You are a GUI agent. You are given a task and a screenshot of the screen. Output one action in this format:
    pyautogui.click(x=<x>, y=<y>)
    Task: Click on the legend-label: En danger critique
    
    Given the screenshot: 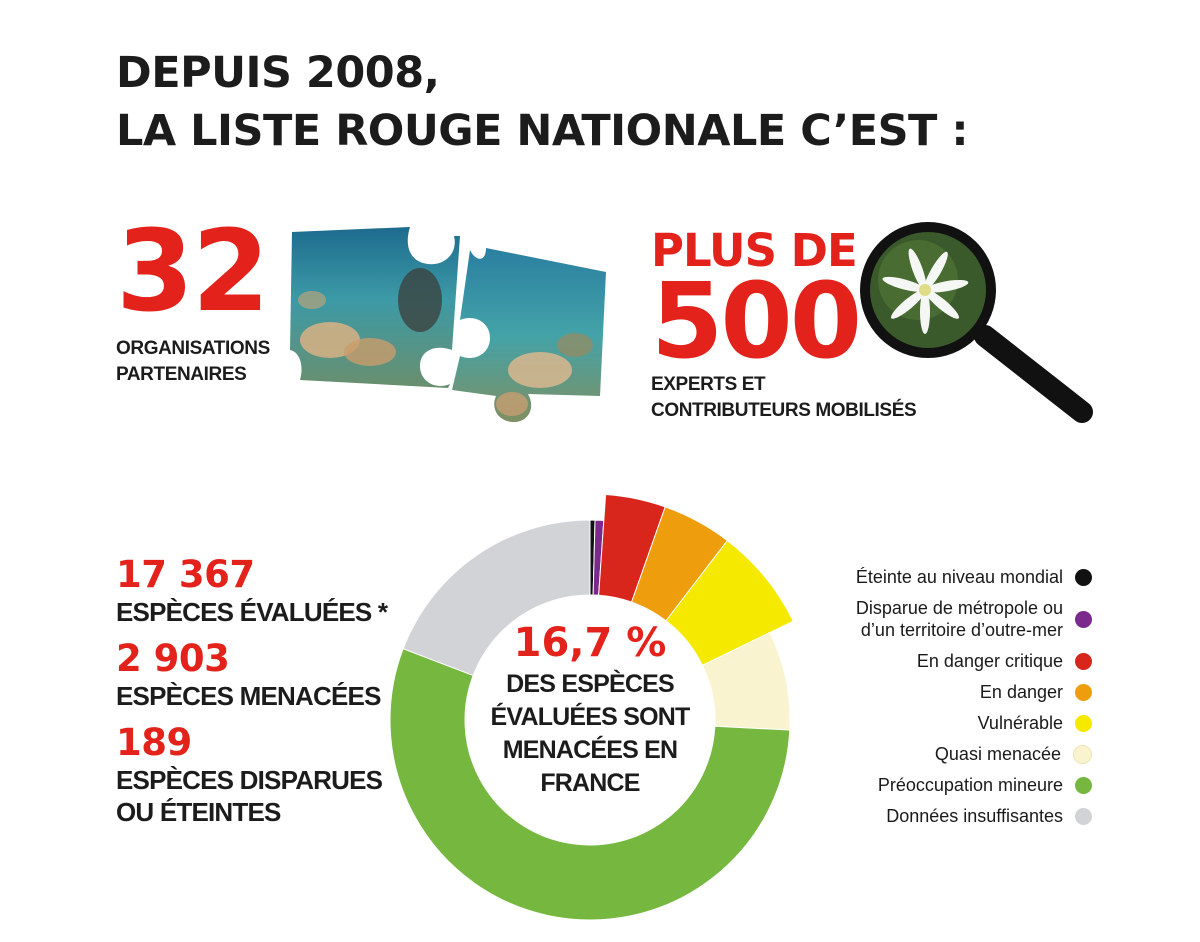 What is the action you would take?
    pyautogui.click(x=989, y=661)
    